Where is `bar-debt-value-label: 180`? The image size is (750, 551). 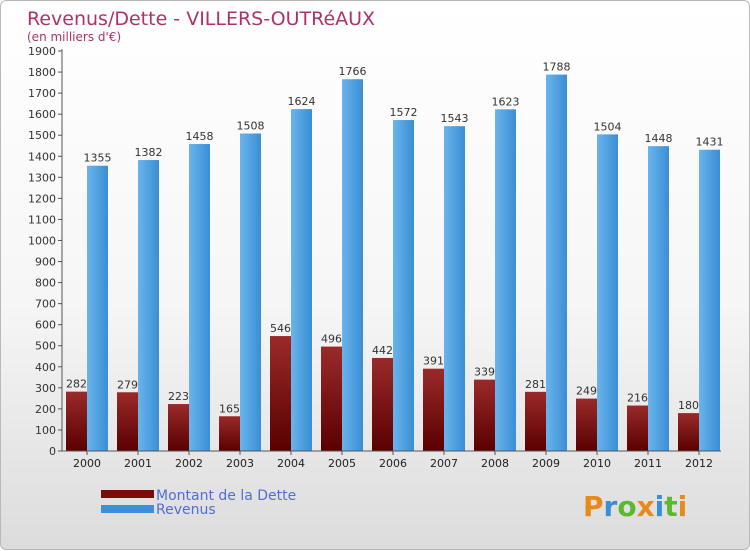
bar-debt-value-label: 180 is located at coordinates (688, 405).